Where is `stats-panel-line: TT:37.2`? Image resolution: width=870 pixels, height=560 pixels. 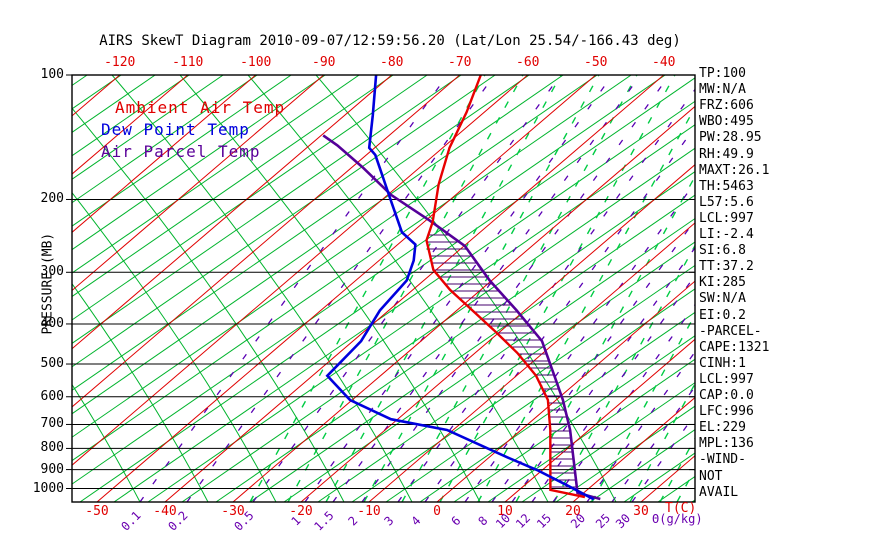
stats-panel-line: TT:37.2 is located at coordinates (726, 267).